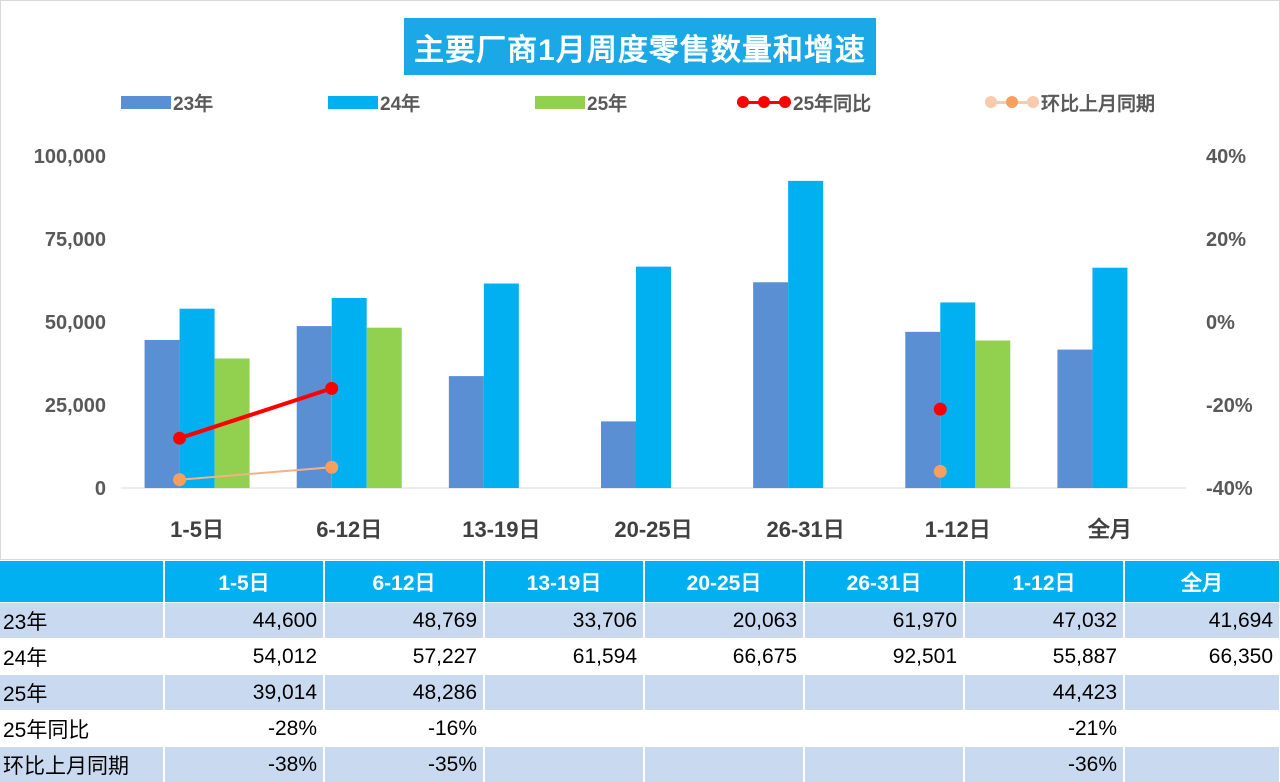  Describe the element at coordinates (82, 621) in the screenshot. I see `row-label: 23年` at that location.